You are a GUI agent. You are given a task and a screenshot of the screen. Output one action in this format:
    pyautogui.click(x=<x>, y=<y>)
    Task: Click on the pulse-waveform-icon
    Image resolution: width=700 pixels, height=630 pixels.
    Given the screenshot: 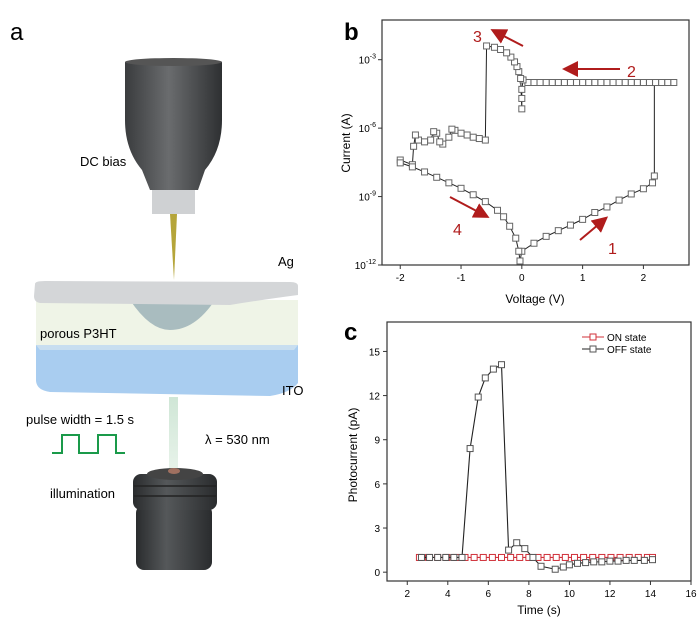 What is the action you would take?
    pyautogui.click(x=88, y=444)
    